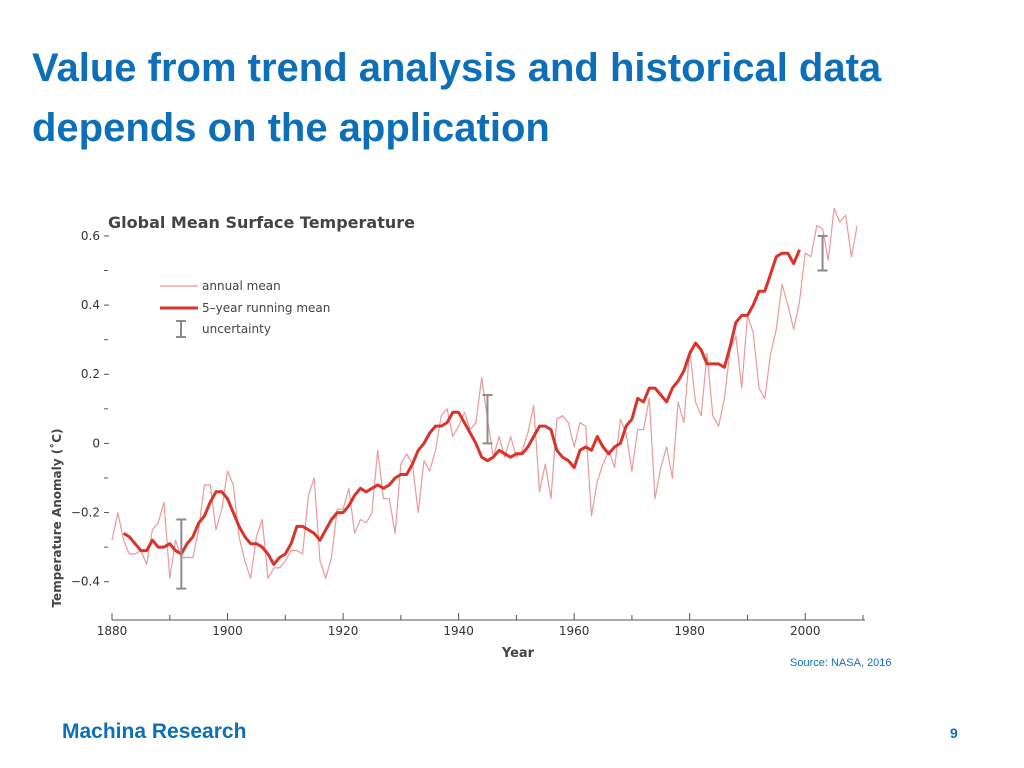 This screenshot has width=1024, height=768. What do you see at coordinates (481, 625) in the screenshot?
I see `x-axis: 1880 1900 1920 1940 1960 1980 2000` at bounding box center [481, 625].